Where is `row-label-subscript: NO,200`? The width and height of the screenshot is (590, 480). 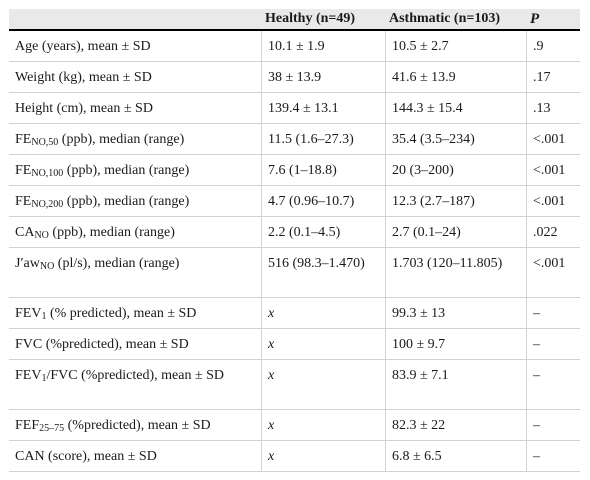 row-label-subscript: NO,200 is located at coordinates (47, 204).